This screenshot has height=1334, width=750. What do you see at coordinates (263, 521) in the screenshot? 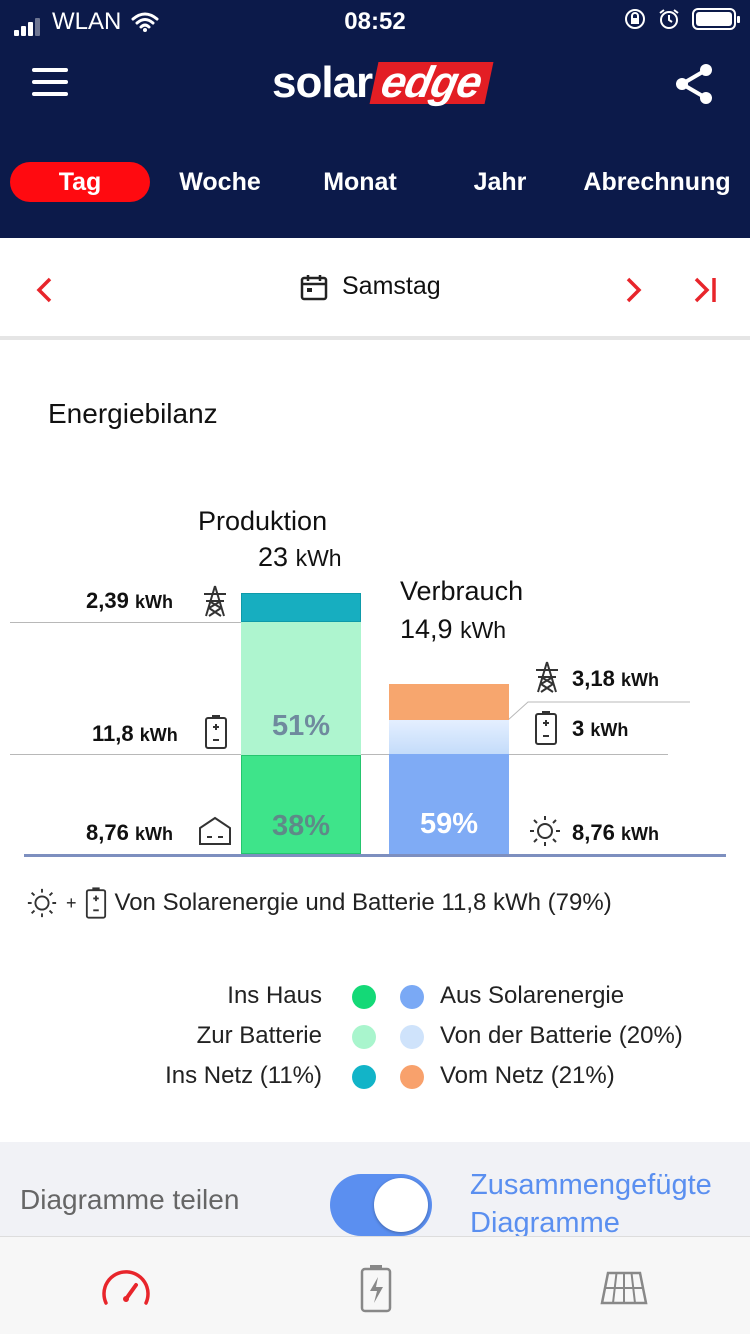
I see `production-title: Produktion` at bounding box center [263, 521].